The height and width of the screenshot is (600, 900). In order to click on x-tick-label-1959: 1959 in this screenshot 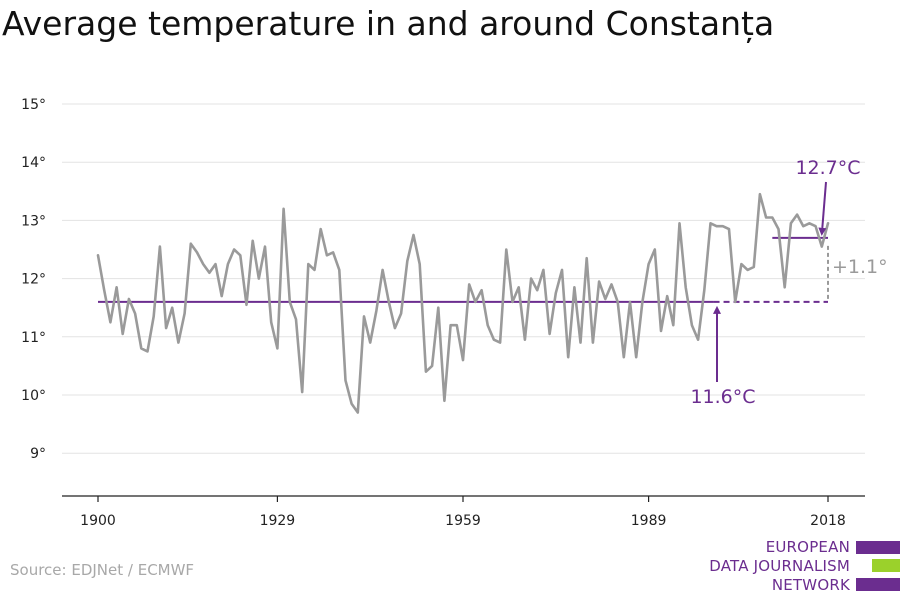, I will do `click(463, 521)`.